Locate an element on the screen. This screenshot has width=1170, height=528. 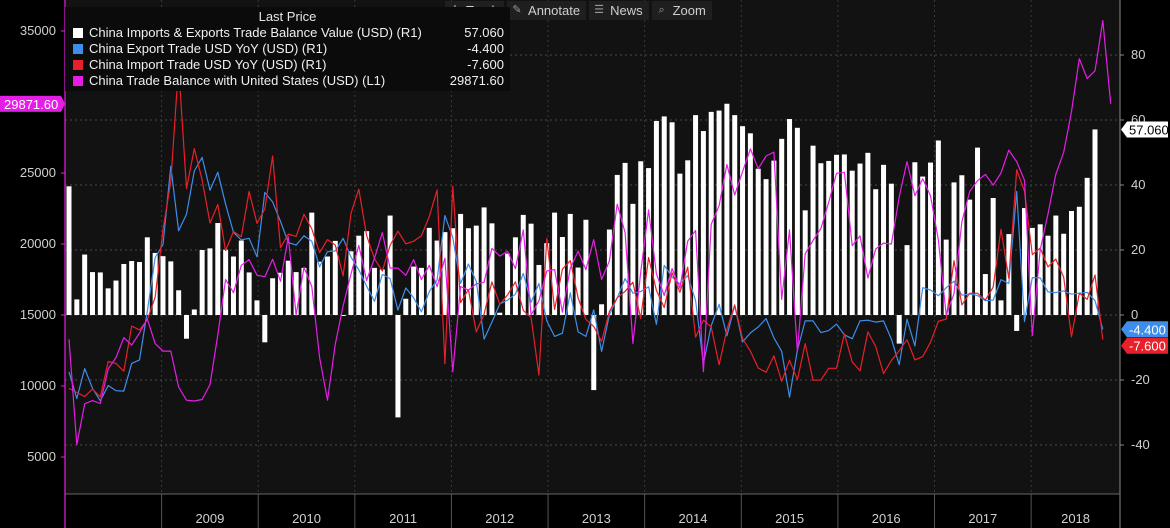
x-axis-year-label: 2016 is located at coordinates (886, 518).